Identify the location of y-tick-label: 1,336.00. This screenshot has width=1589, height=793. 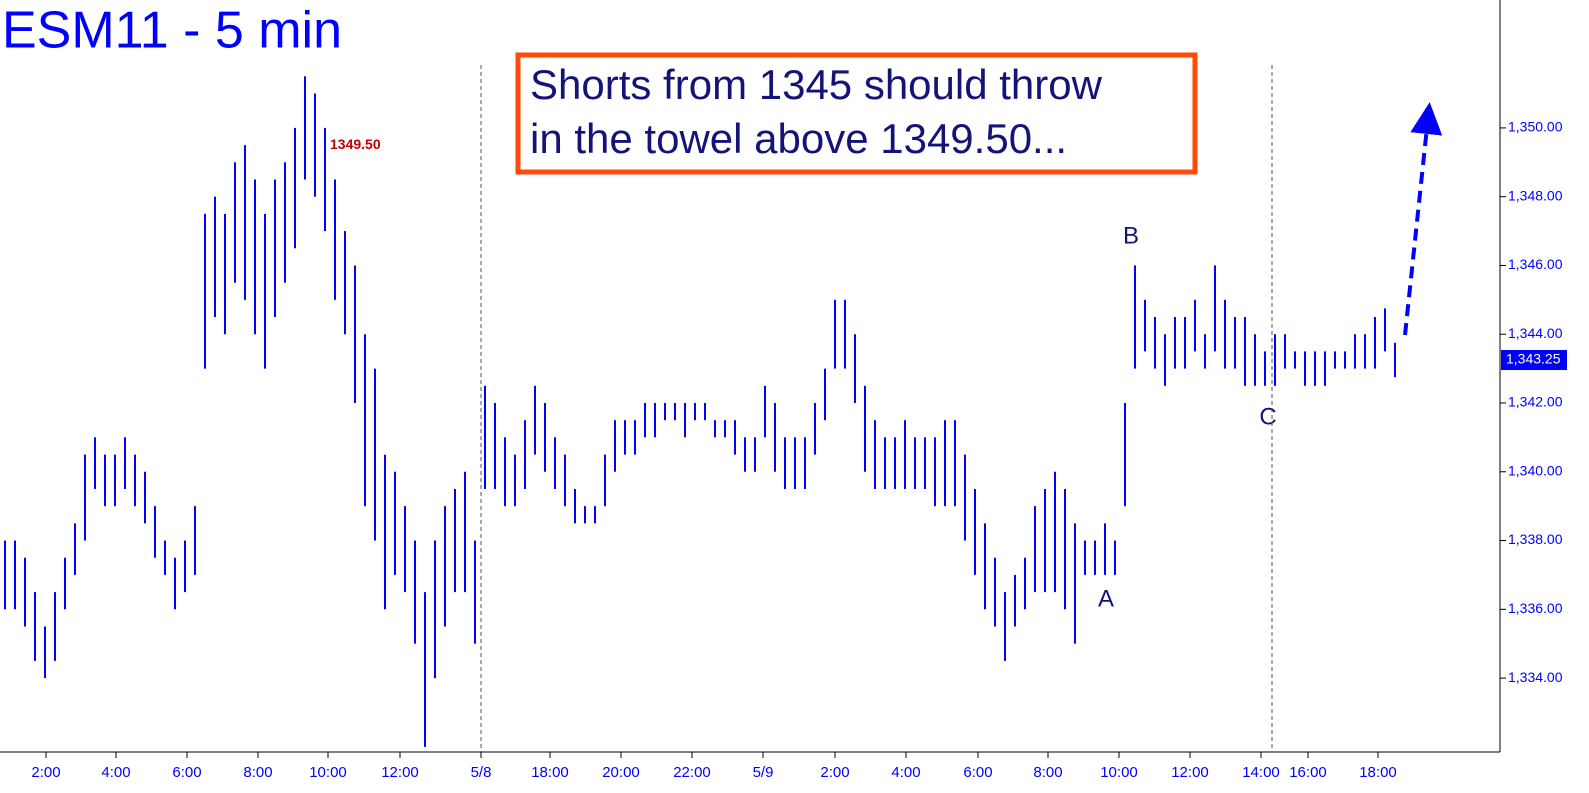
(1535, 608).